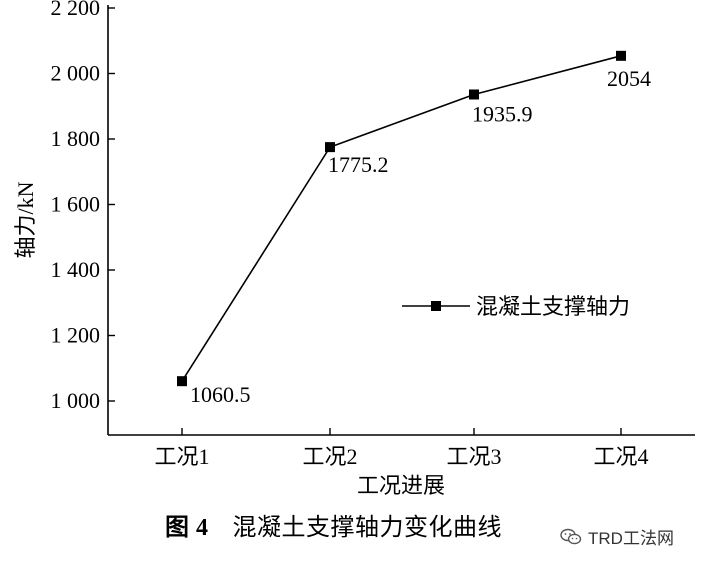 The width and height of the screenshot is (706, 565). I want to click on figure-number: 图 4, so click(187, 528).